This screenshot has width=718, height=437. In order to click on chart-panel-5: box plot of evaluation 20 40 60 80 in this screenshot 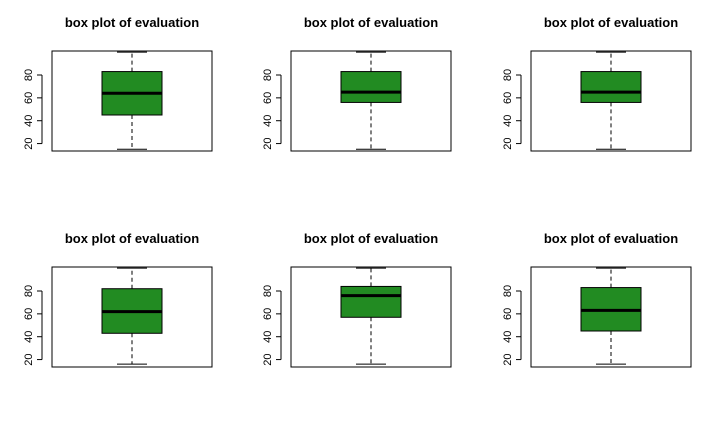, I will do `click(357, 299)`.